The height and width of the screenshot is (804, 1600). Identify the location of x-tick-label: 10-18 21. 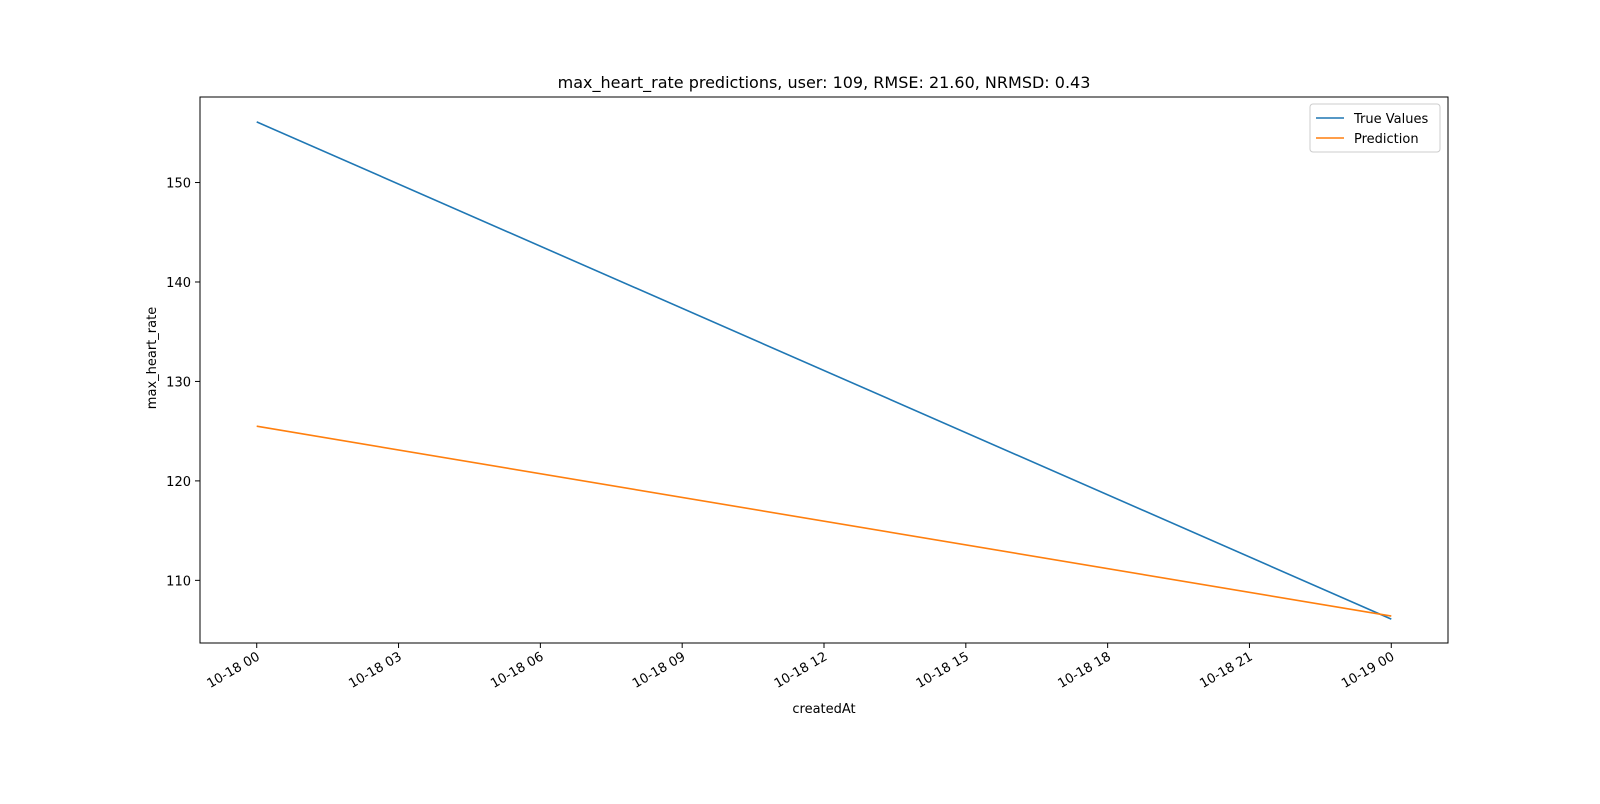
(1226, 670).